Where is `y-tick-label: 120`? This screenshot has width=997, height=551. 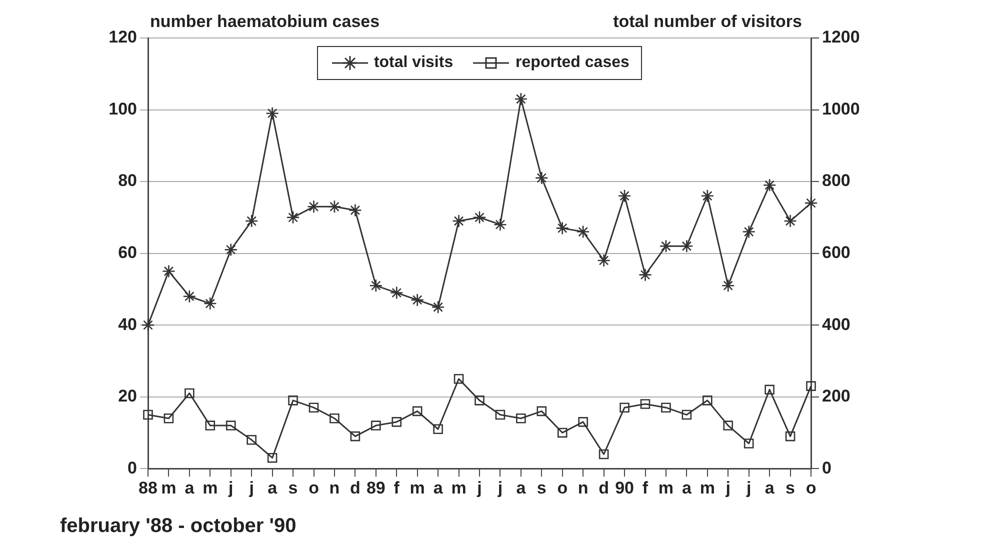 y-tick-label: 120 is located at coordinates (122, 37).